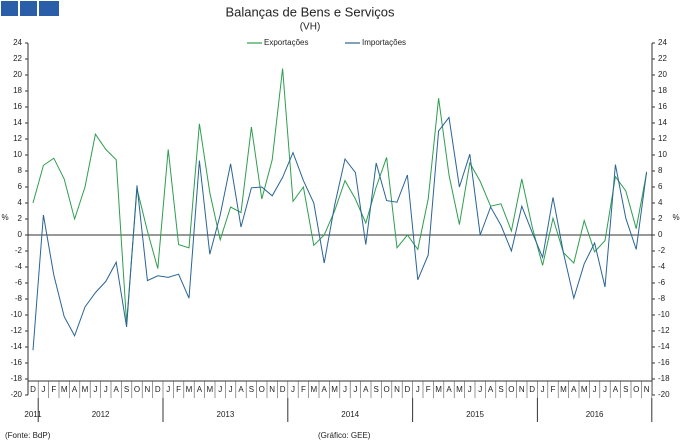  I want to click on y2-tick-label: 20, so click(662, 74).